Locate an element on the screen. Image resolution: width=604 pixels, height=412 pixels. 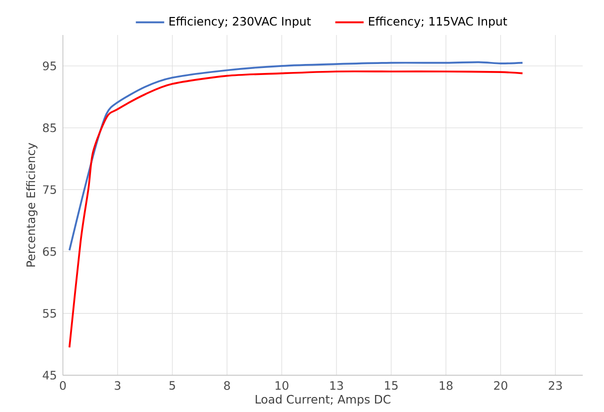
x-tick-label: 13 is located at coordinates (336, 385).